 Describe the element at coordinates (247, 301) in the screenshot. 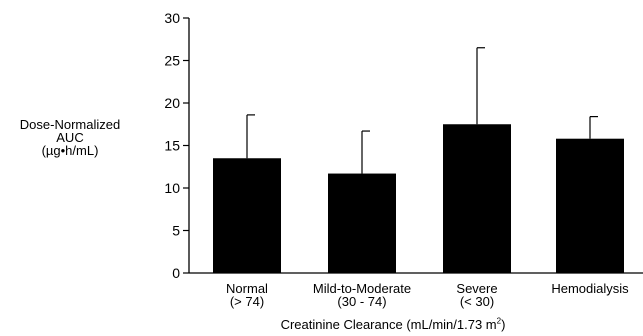

I see `category-label-line-2: (> 74)` at that location.